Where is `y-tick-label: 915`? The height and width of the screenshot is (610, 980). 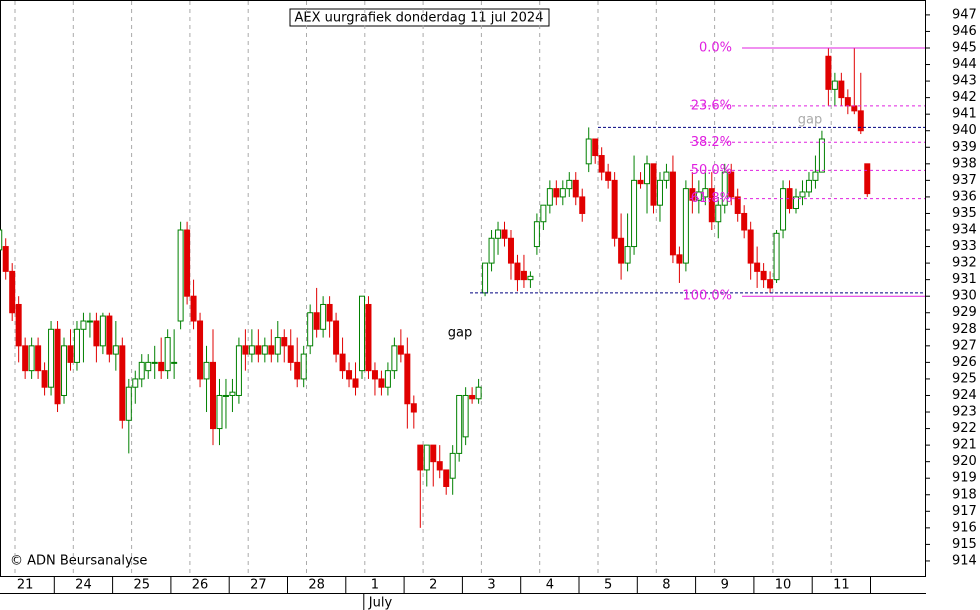
y-tick-label: 915 is located at coordinates (964, 544).